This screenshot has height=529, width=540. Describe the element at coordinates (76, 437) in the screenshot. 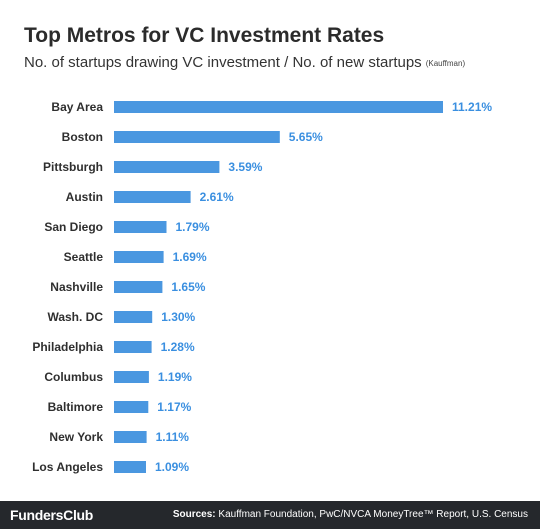

I see `category-label: New York` at that location.